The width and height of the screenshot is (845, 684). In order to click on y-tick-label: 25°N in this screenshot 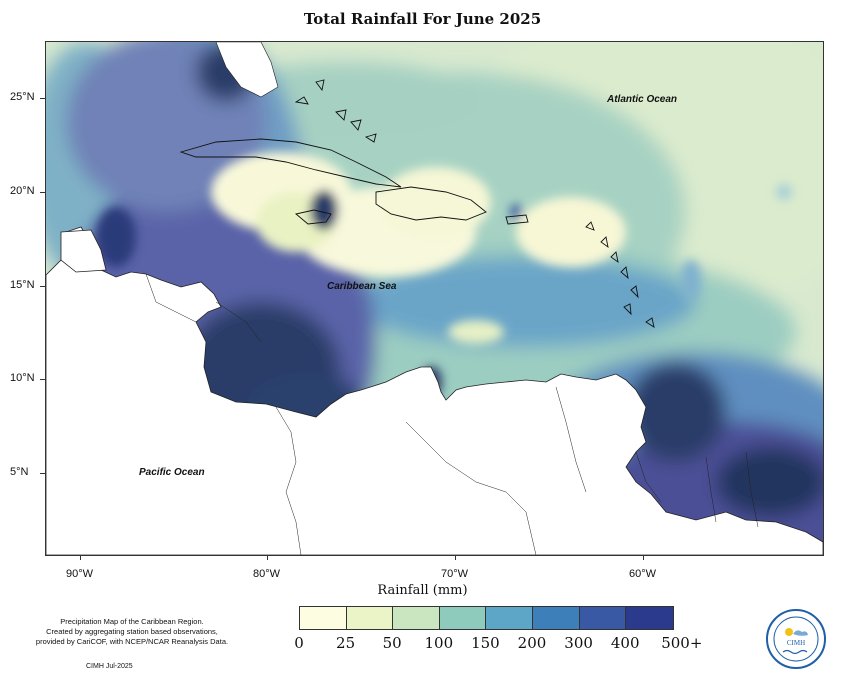, I will do `click(22, 97)`.